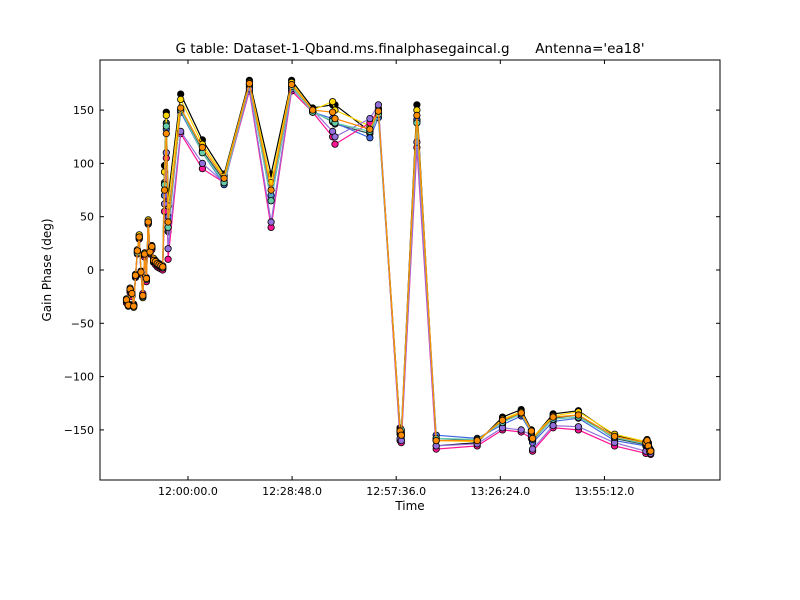 This screenshot has height=600, width=800. I want to click on y-axis-label: Gain Phase (deg), so click(47, 269).